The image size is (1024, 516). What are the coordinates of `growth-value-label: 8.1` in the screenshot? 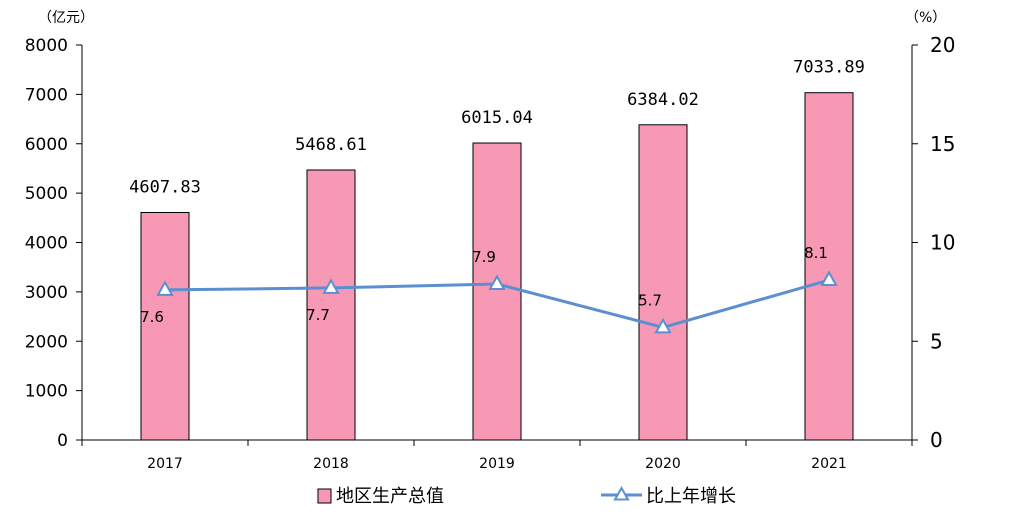 It's located at (816, 253).